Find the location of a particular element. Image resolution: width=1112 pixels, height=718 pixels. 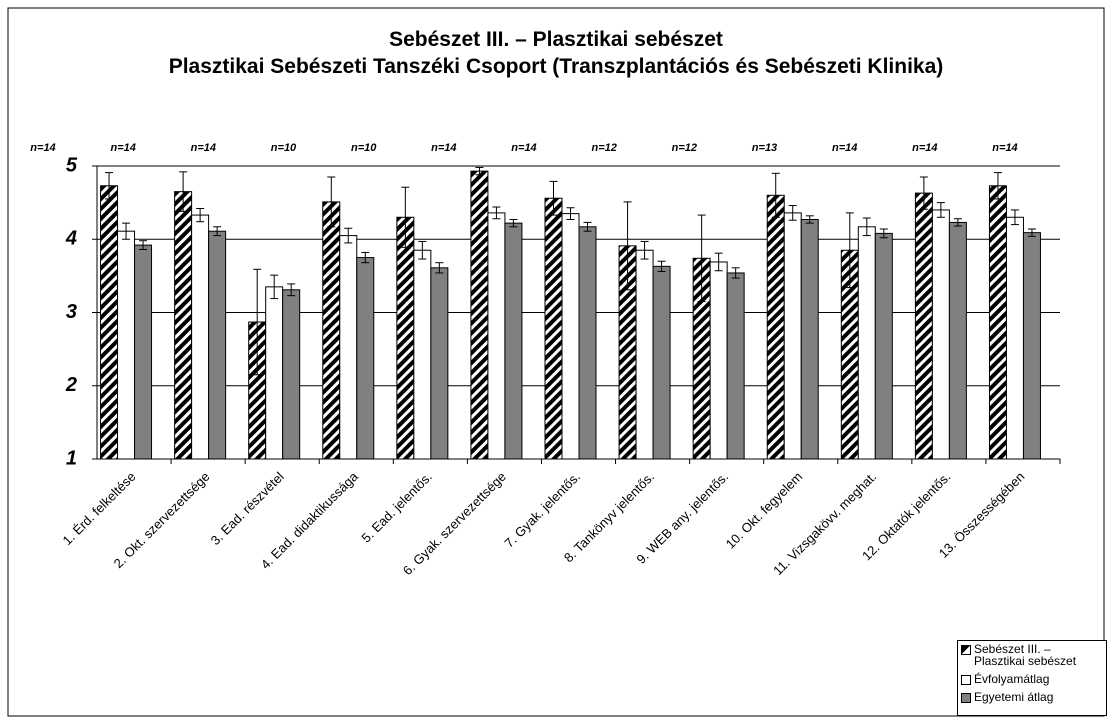

y-tick-label: 1 is located at coordinates (71, 458).